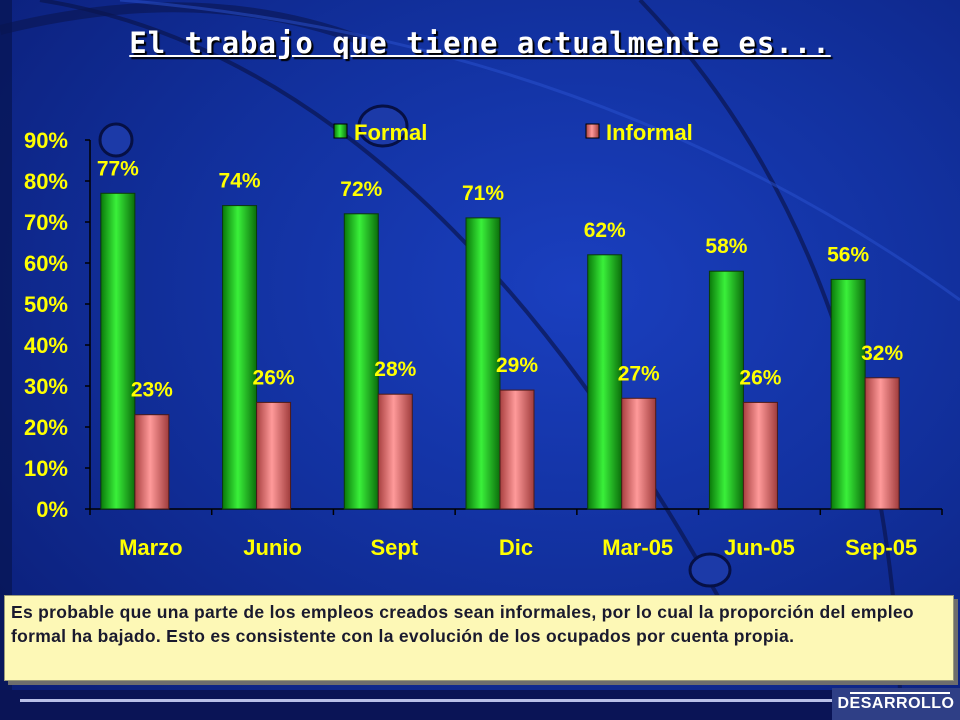 This screenshot has height=720, width=960. I want to click on bar-formal-junio, so click(240, 357).